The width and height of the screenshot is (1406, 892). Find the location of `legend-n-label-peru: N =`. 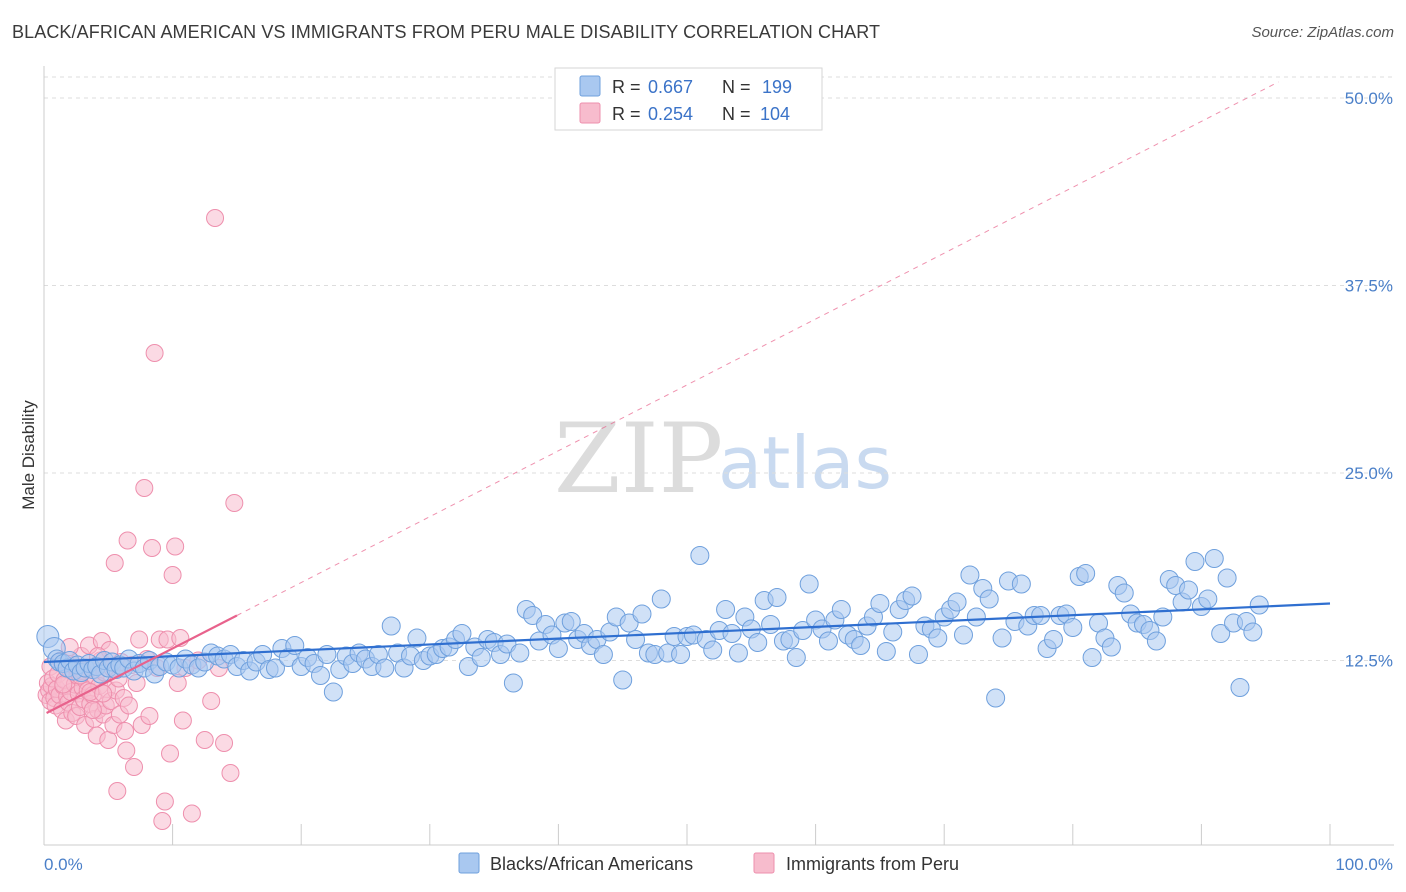

legend-n-label-peru: N = is located at coordinates (736, 114).